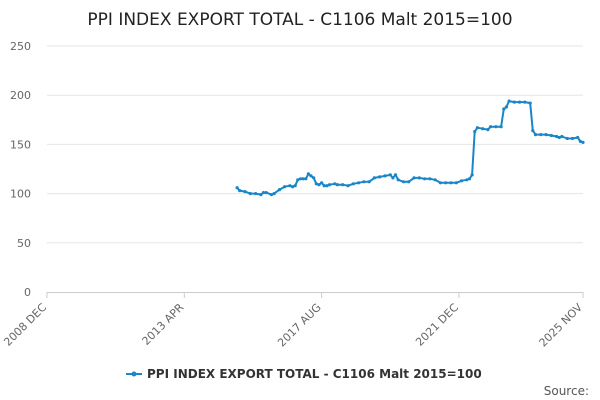 The height and width of the screenshot is (400, 600). Describe the element at coordinates (27, 292) in the screenshot. I see `y-tick-label: 0` at that location.